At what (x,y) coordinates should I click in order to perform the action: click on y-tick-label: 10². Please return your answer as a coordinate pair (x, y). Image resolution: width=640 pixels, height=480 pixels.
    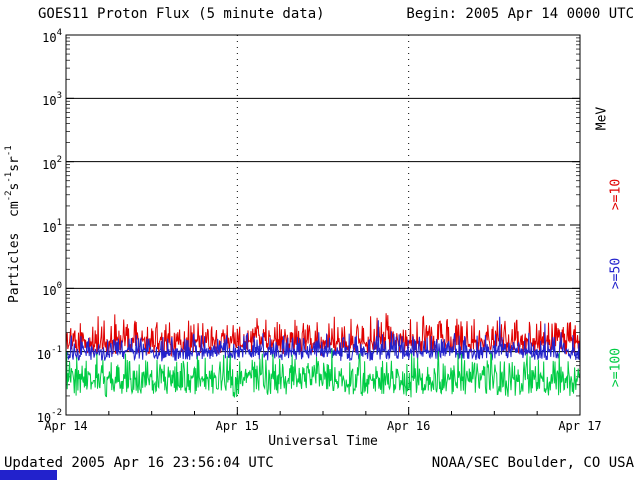
    Looking at the image, I should click on (52, 163).